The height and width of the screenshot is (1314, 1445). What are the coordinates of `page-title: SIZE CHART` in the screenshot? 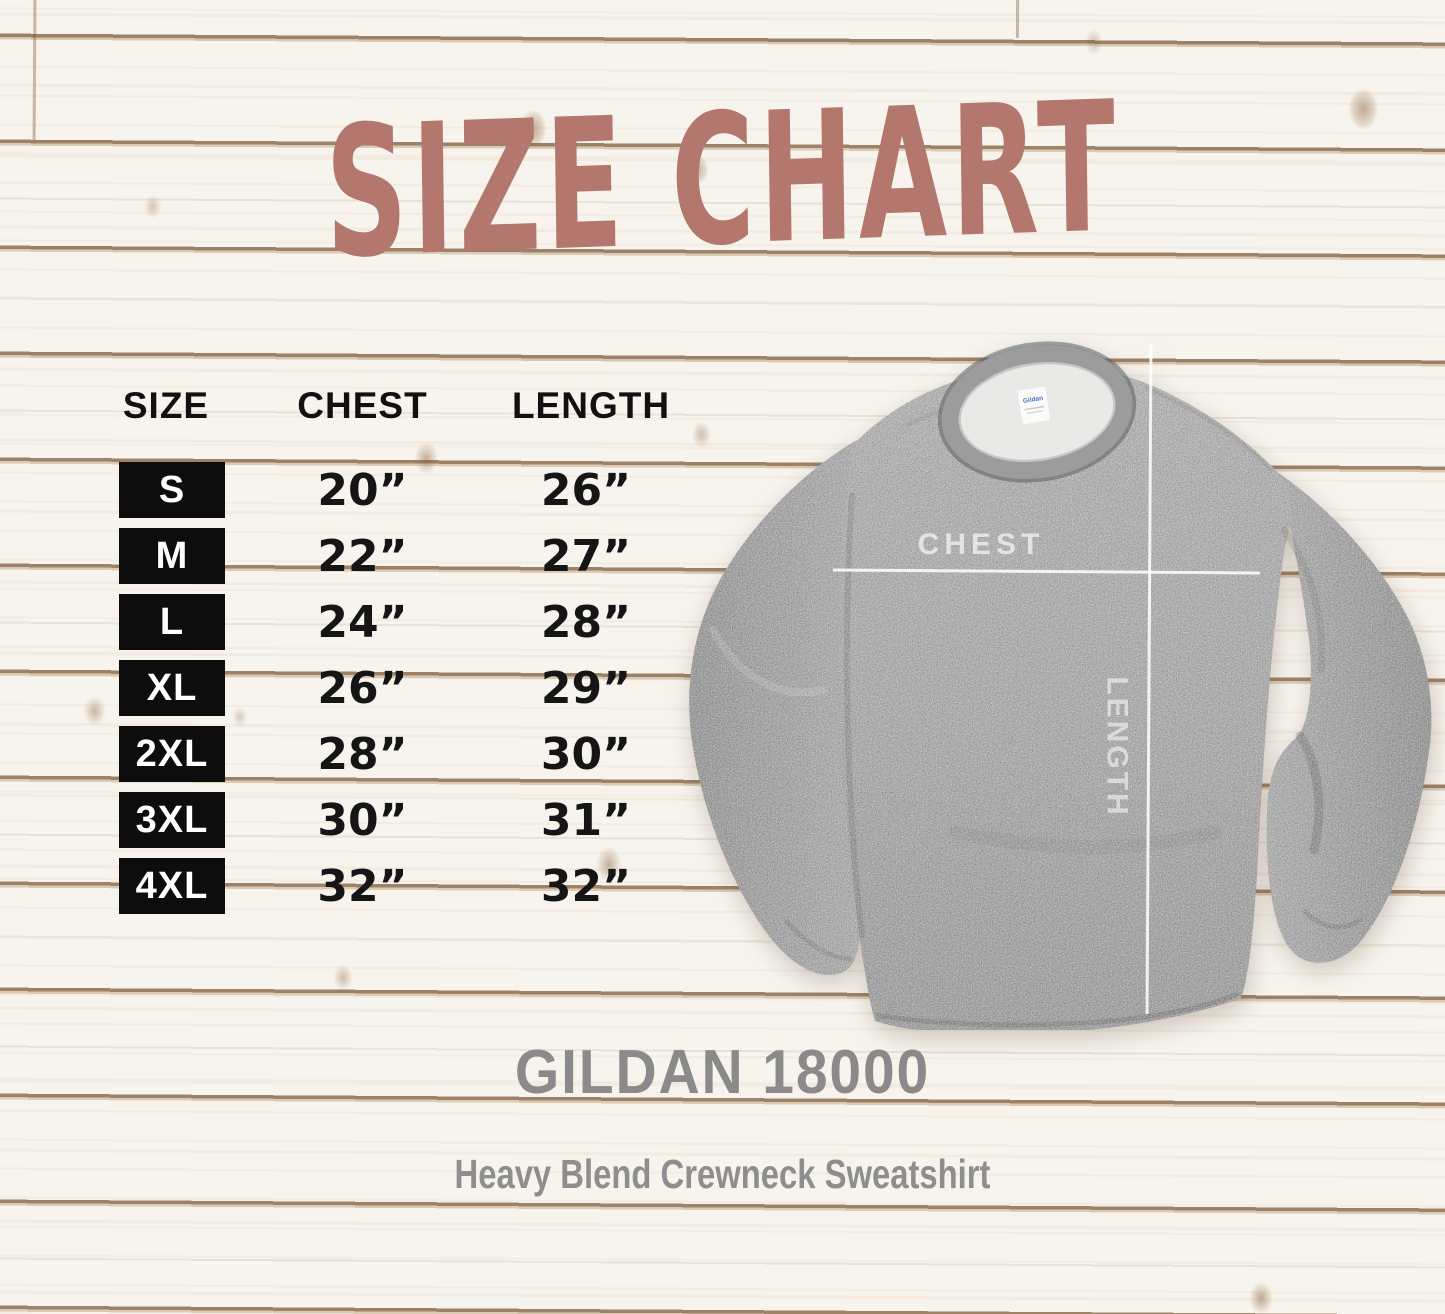 It's located at (722, 180).